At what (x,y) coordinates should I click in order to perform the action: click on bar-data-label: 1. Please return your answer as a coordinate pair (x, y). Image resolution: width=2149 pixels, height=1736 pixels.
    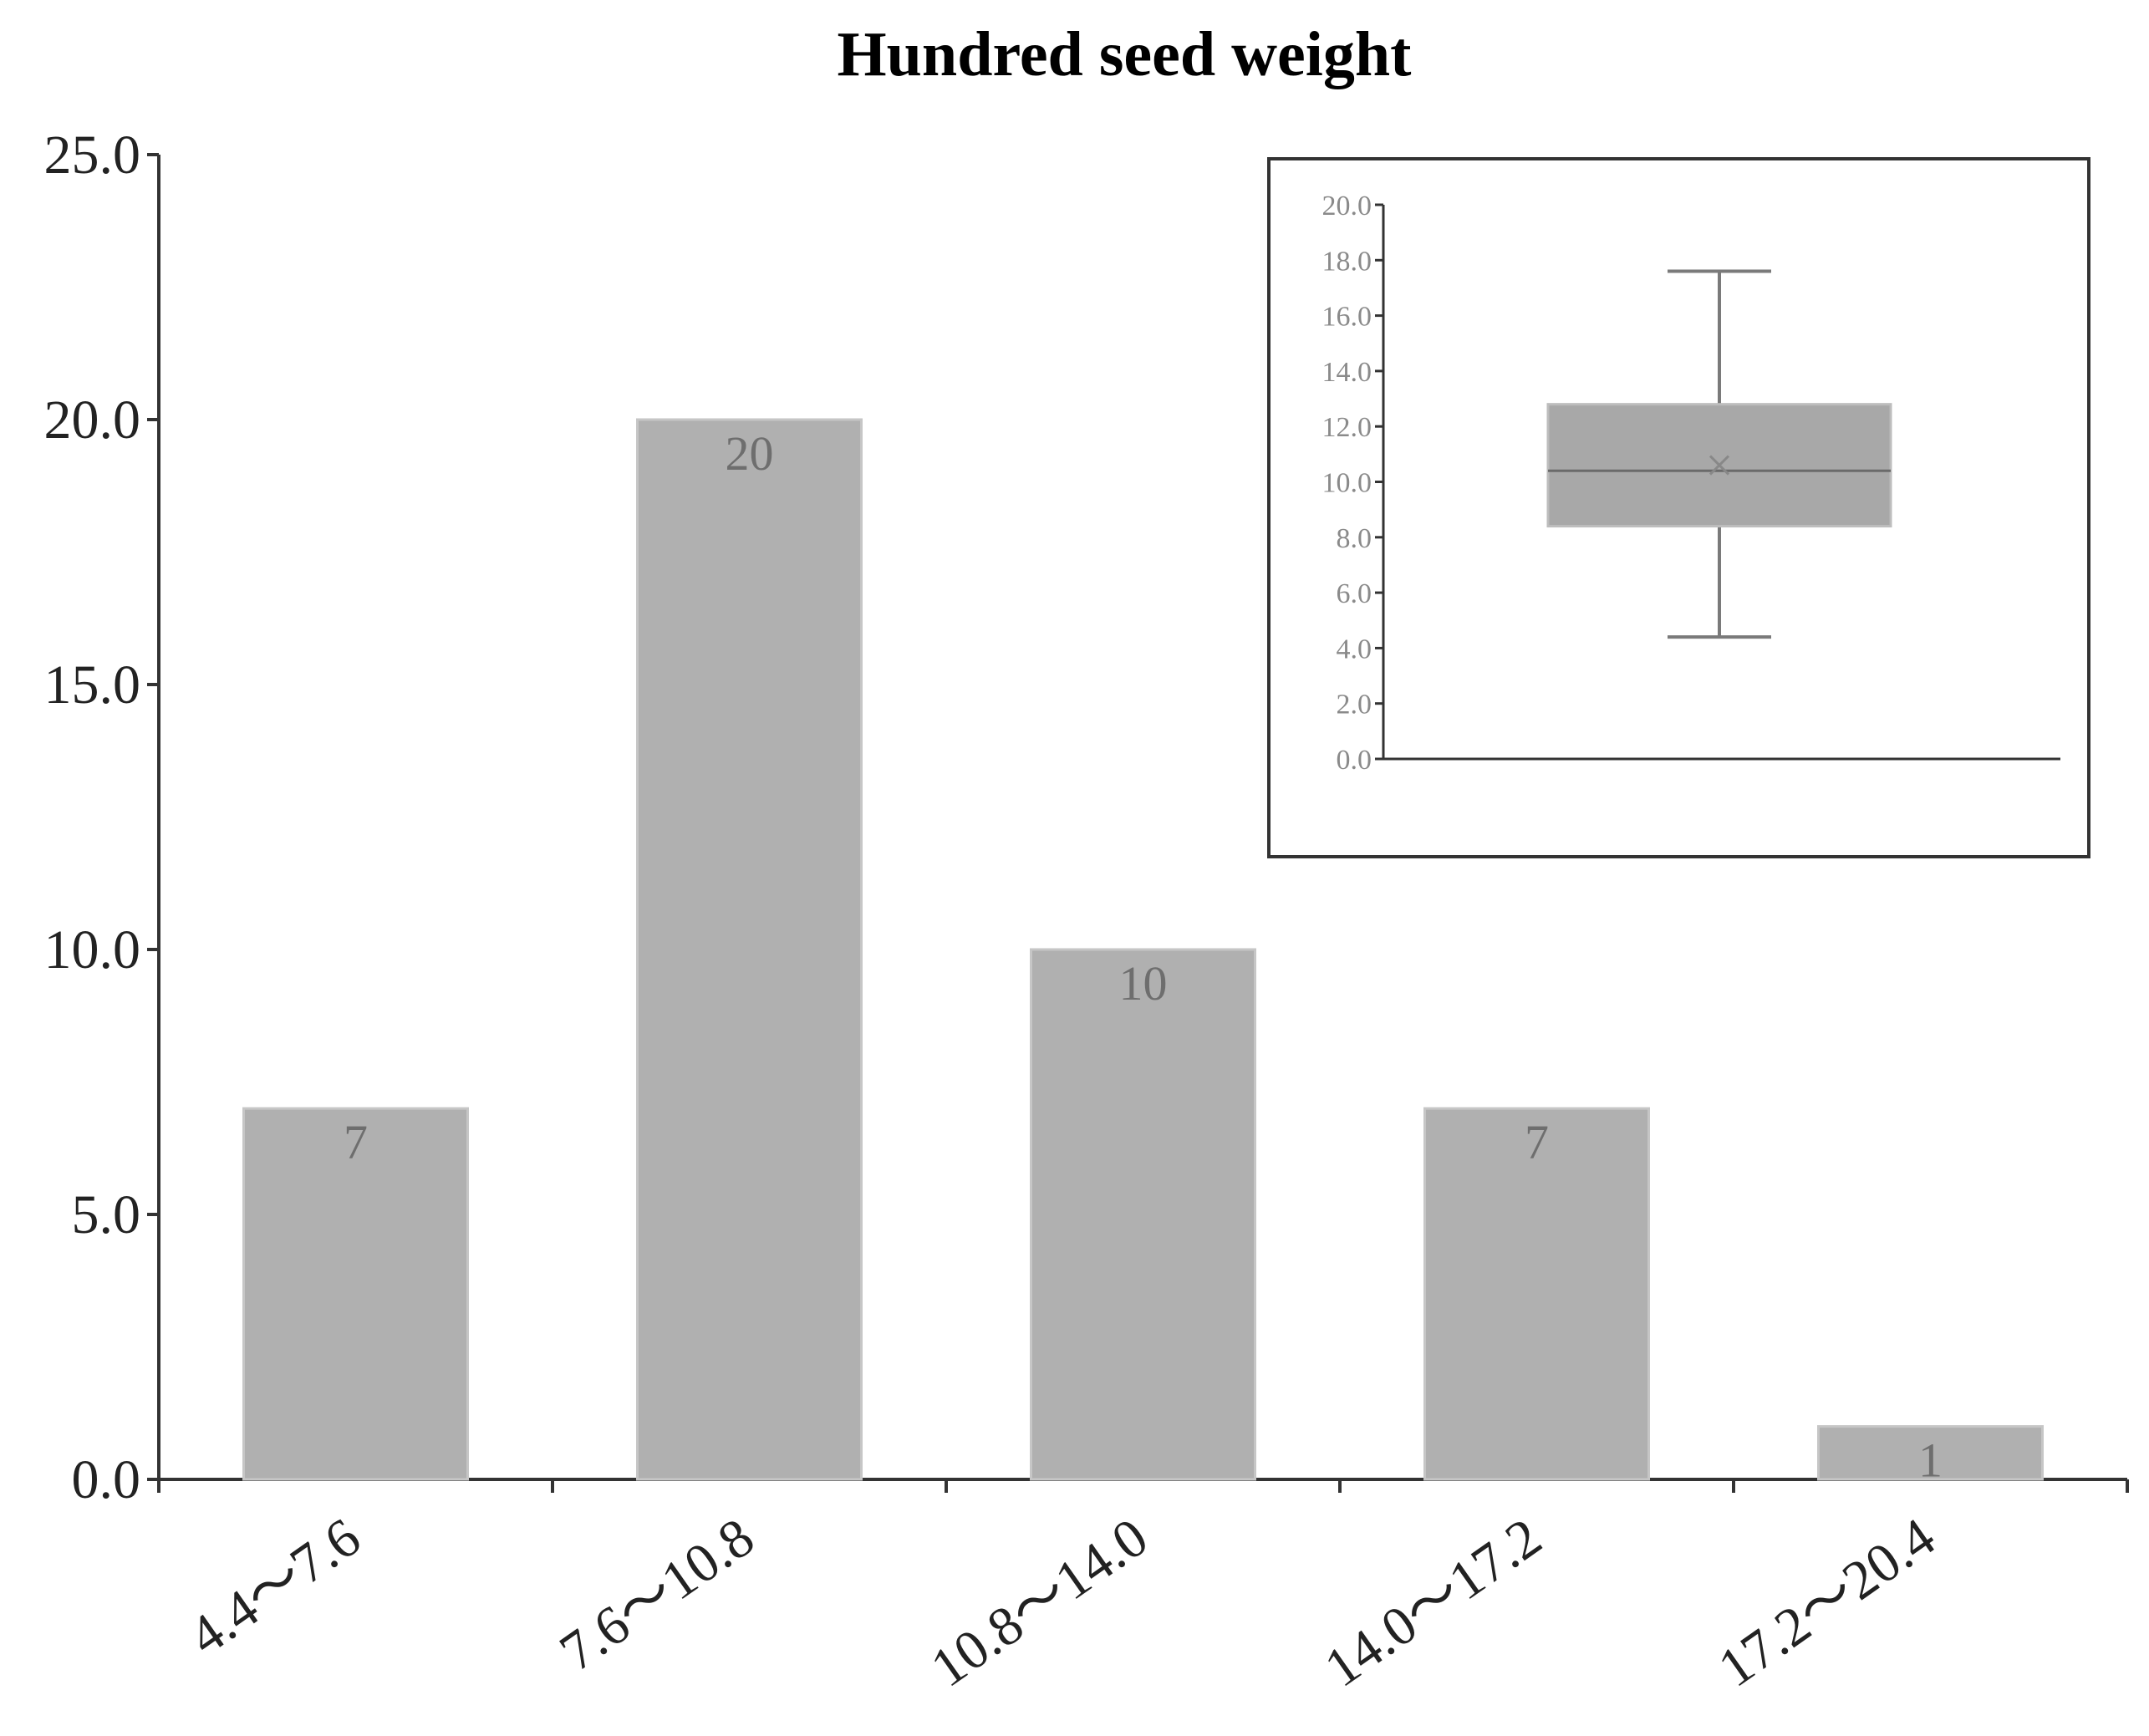
    Looking at the image, I should click on (1930, 1460).